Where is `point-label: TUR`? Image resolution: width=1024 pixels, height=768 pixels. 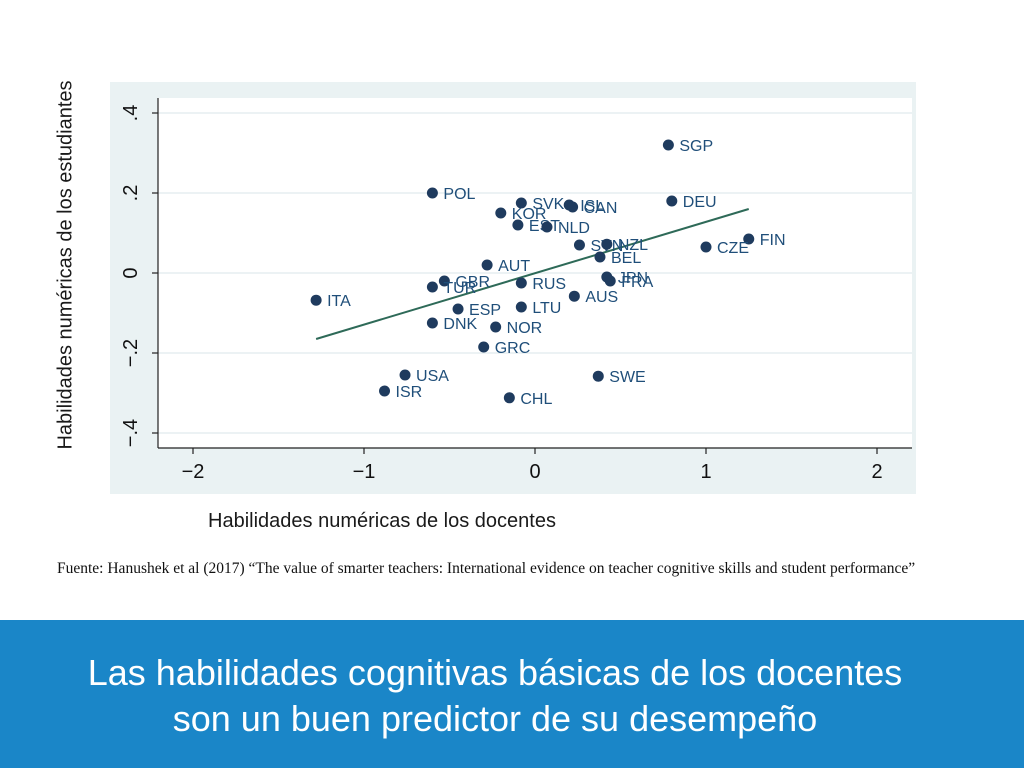
point-label: TUR is located at coordinates (459, 288).